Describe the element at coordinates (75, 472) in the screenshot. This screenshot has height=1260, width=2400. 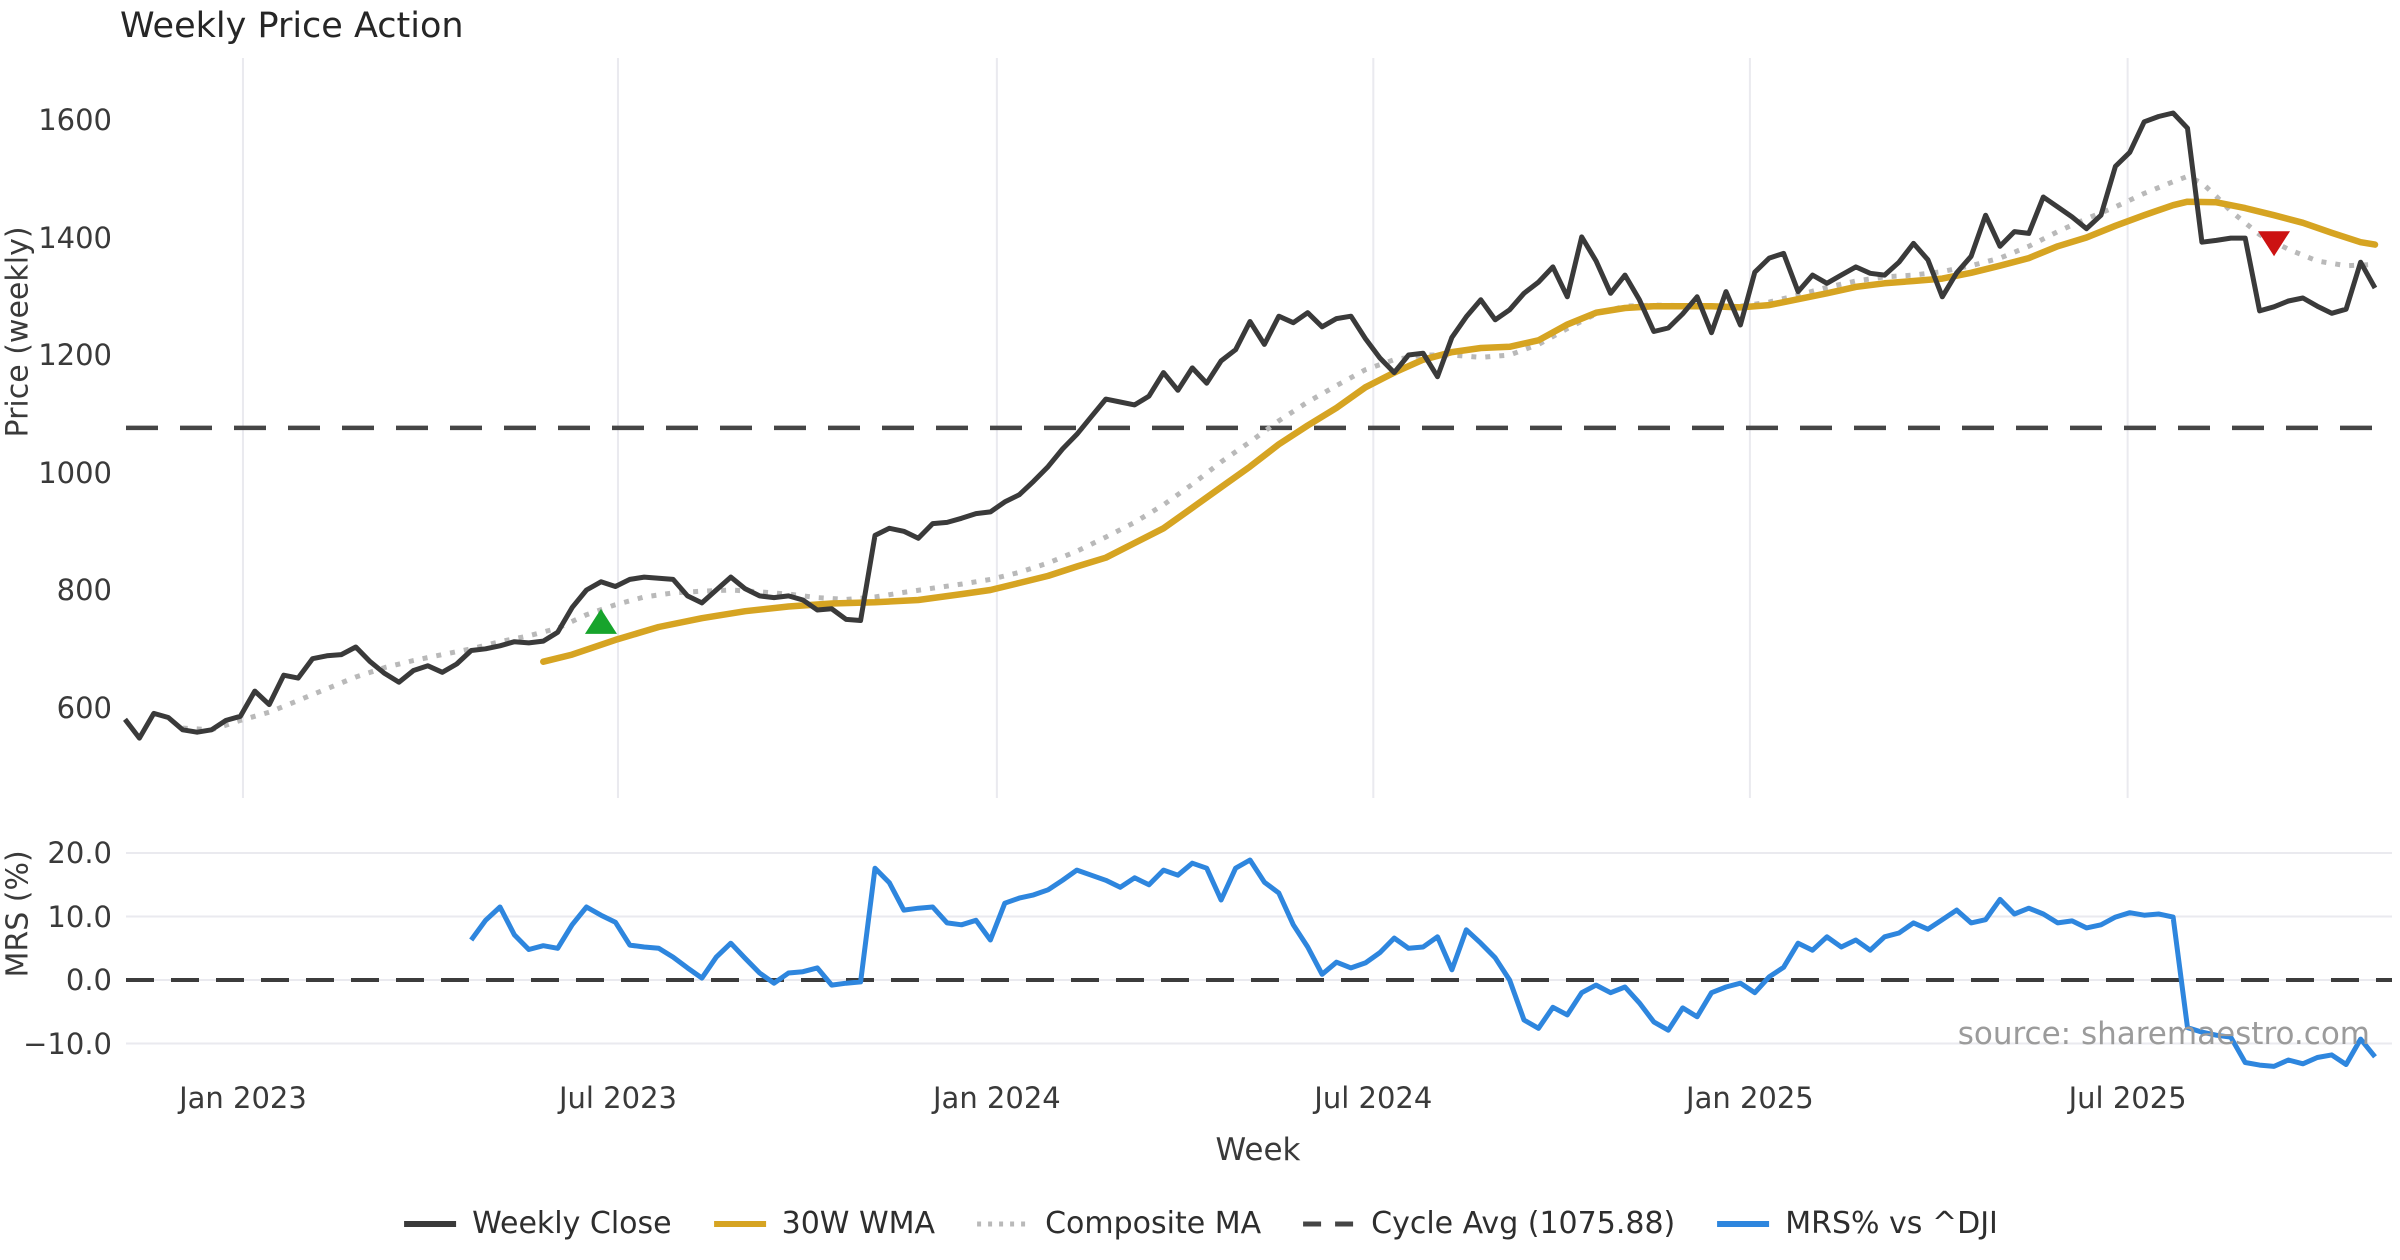
I see `price-ytick-label: 1000` at that location.